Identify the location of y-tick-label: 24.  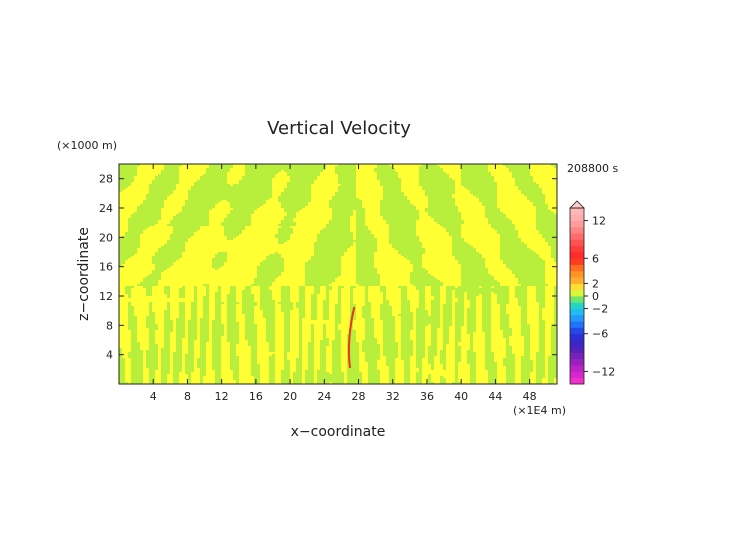
(106, 208).